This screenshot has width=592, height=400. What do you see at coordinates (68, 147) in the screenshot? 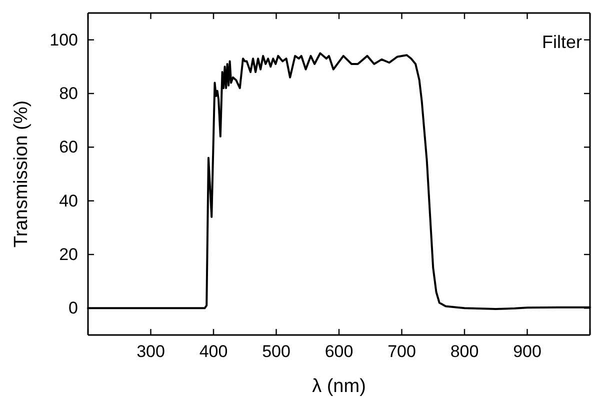
I see `y-tick-label: 60` at bounding box center [68, 147].